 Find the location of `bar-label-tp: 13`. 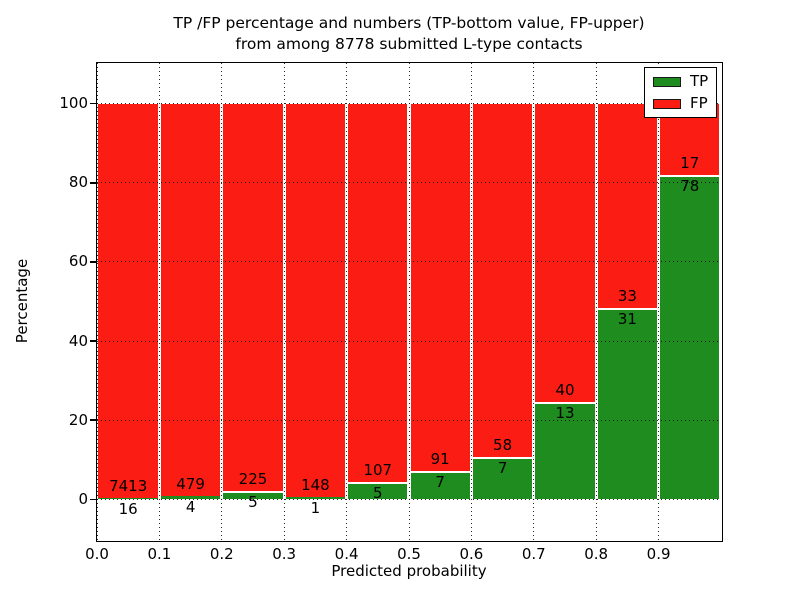

bar-label-tp: 13 is located at coordinates (565, 413).